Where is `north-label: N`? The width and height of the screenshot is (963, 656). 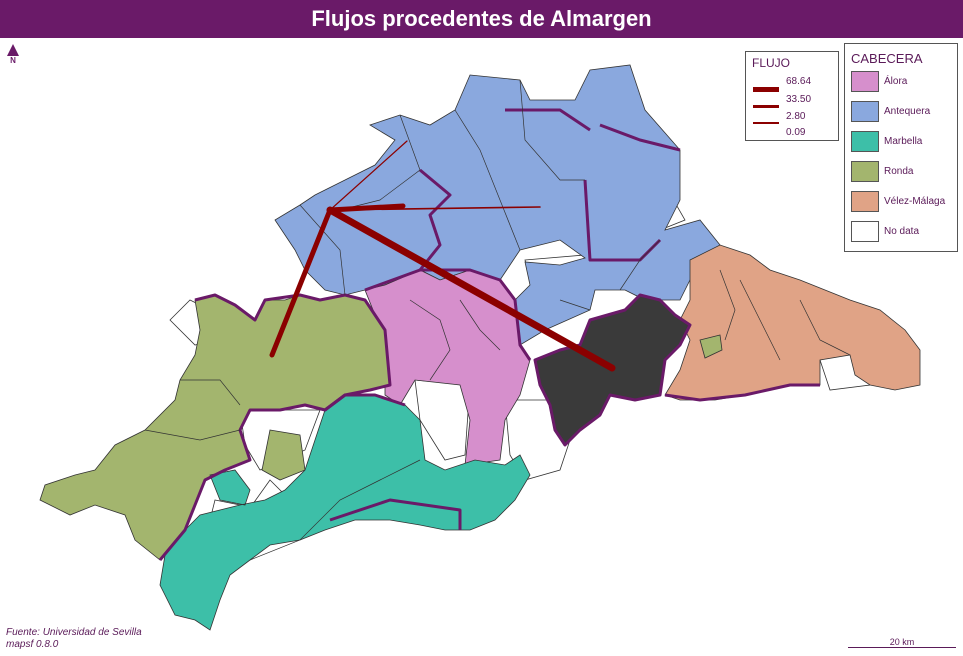 north-label: N is located at coordinates (13, 60).